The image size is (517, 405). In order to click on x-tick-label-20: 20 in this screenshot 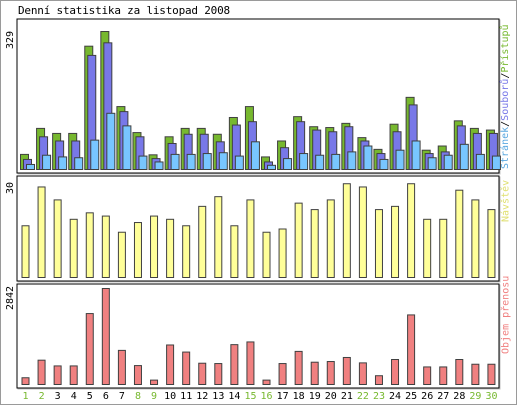, I will do `click(331, 396)`.